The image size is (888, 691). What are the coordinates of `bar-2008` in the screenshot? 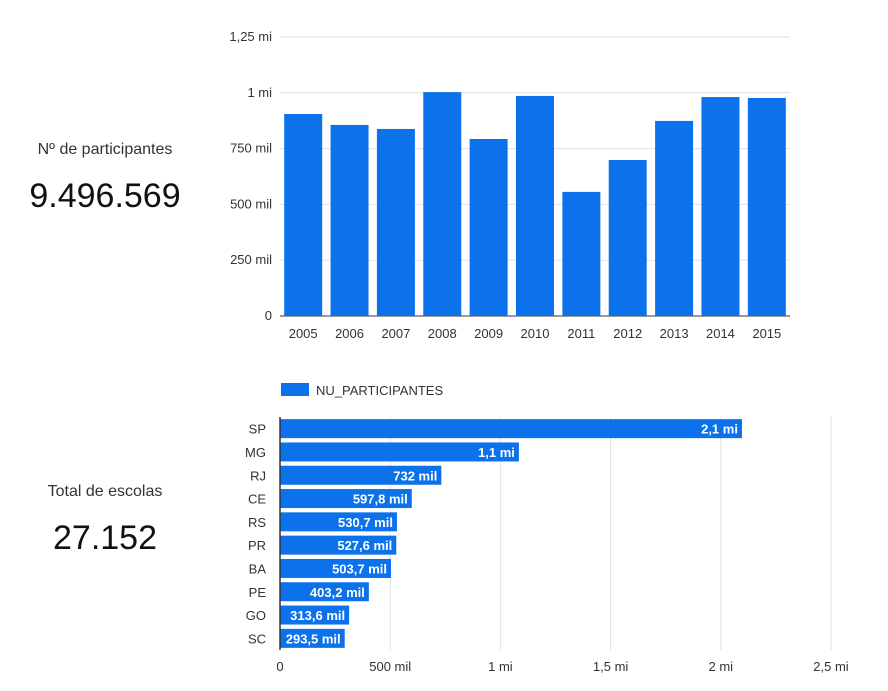 It's located at (442, 204).